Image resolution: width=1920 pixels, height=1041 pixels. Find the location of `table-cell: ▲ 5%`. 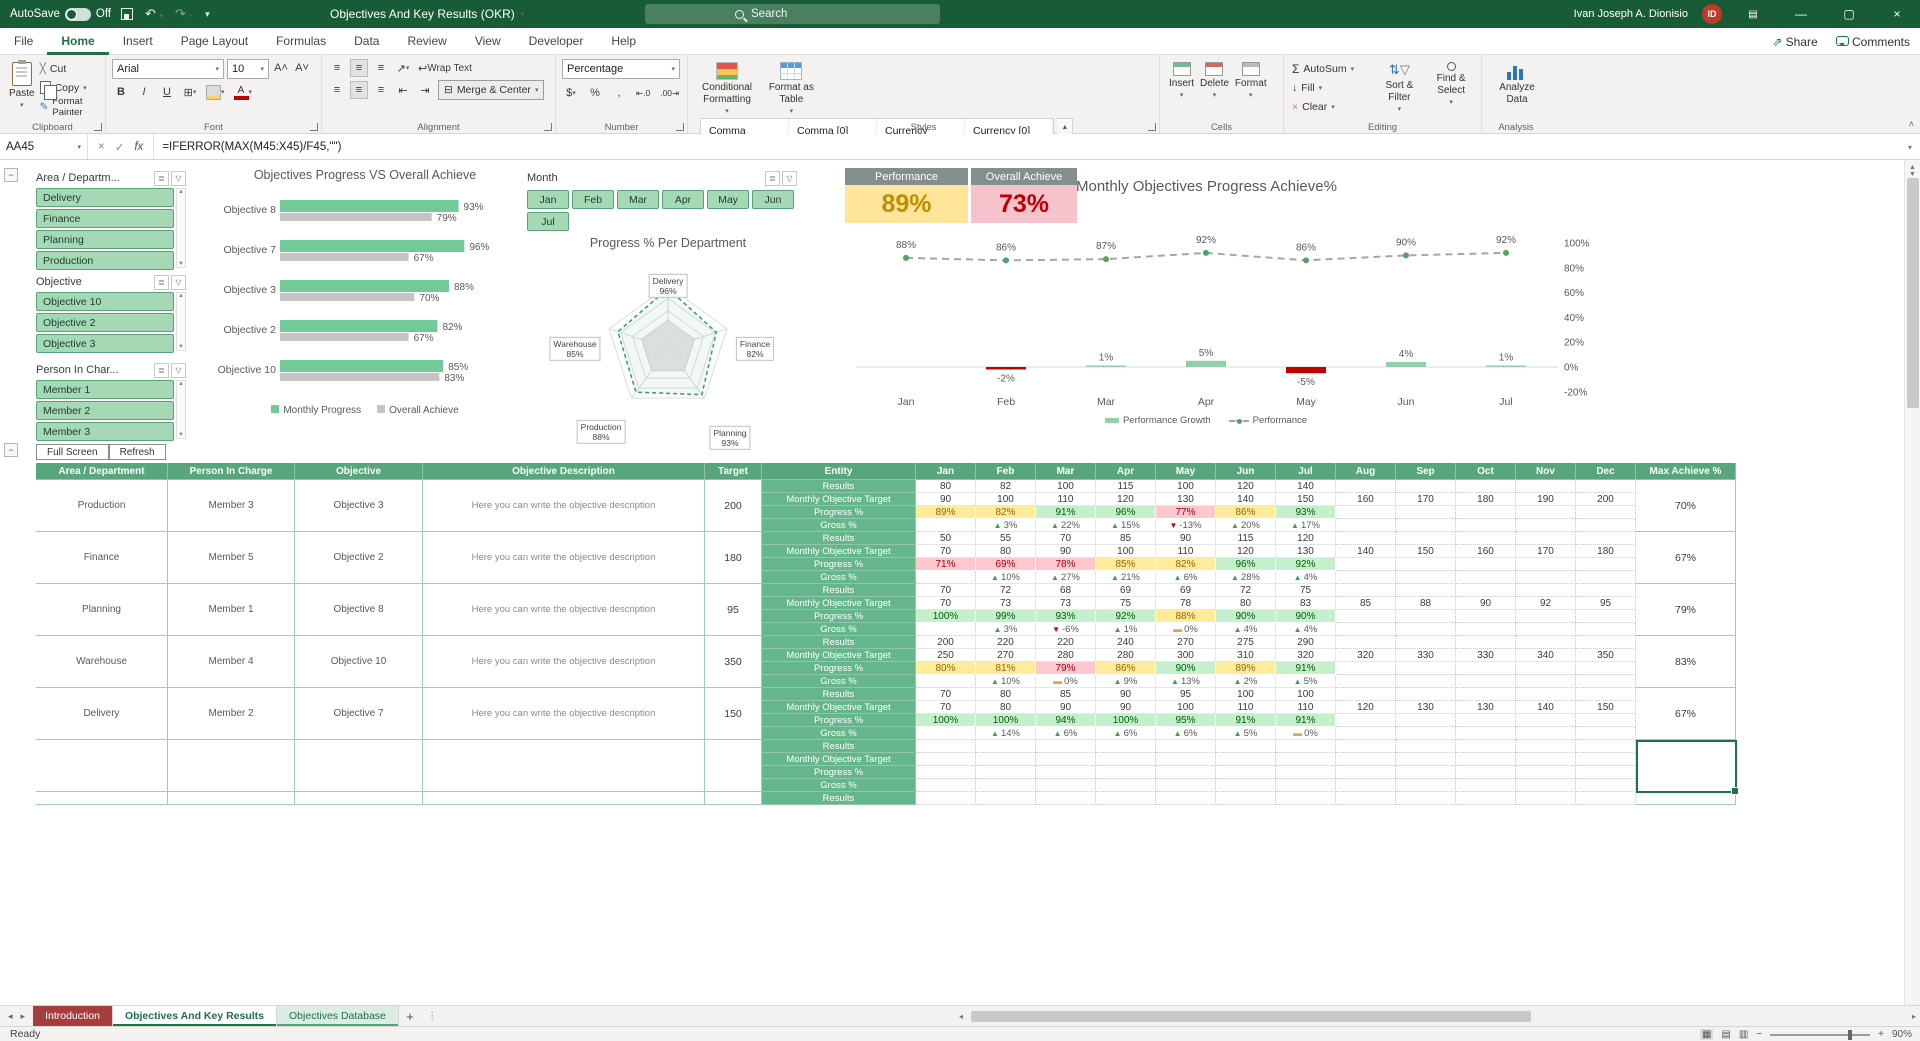

table-cell: ▲ 5% is located at coordinates (1306, 681).